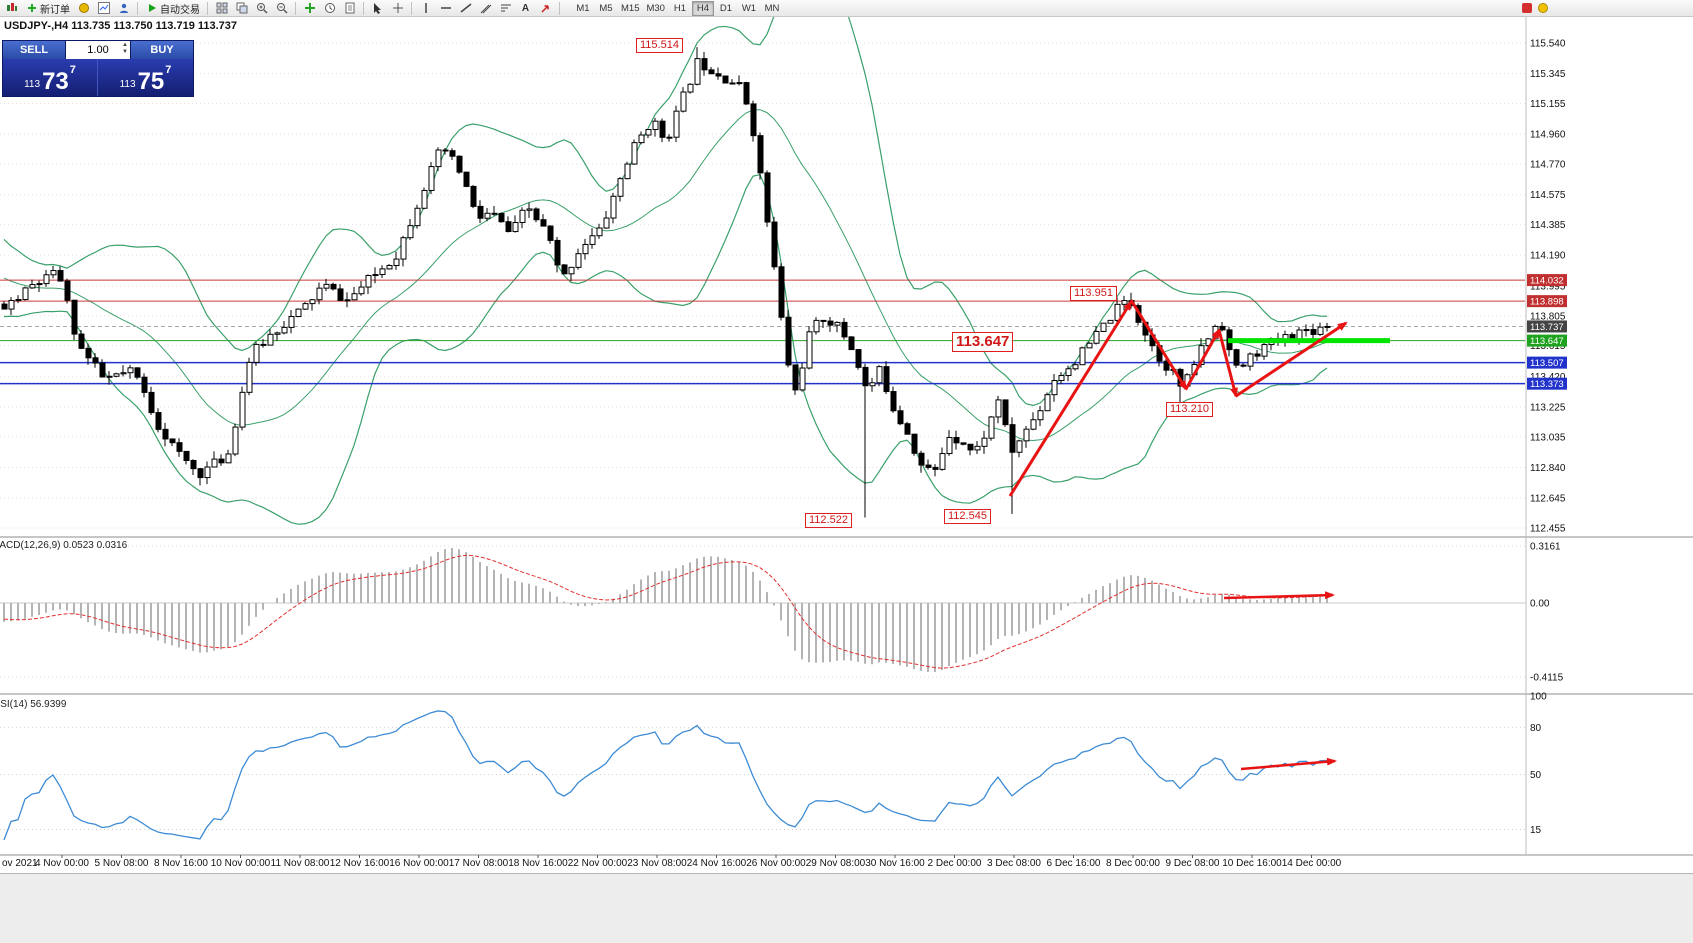 The image size is (1693, 943). What do you see at coordinates (1288, 764) in the screenshot?
I see `rsi-arrow` at bounding box center [1288, 764].